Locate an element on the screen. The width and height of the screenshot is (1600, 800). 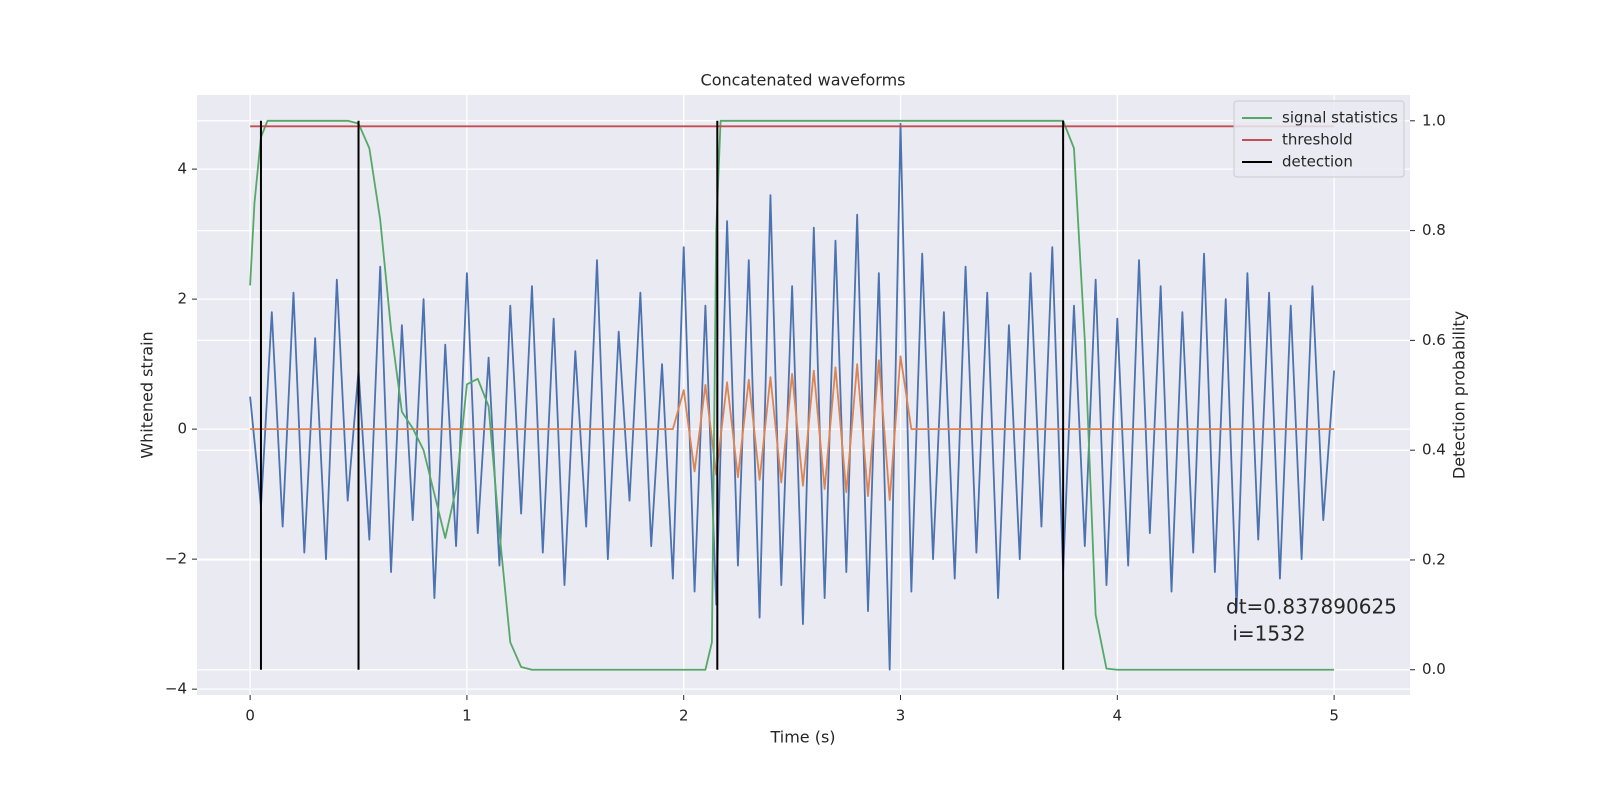
annotation: dt=0.837890625 is located at coordinates (1311, 607).